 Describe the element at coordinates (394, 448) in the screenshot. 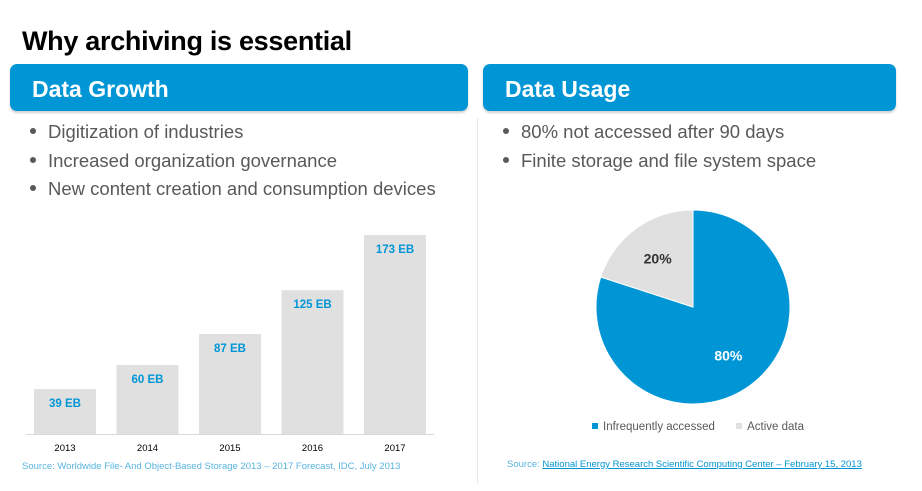

I see `x-tick-label: 2017` at that location.